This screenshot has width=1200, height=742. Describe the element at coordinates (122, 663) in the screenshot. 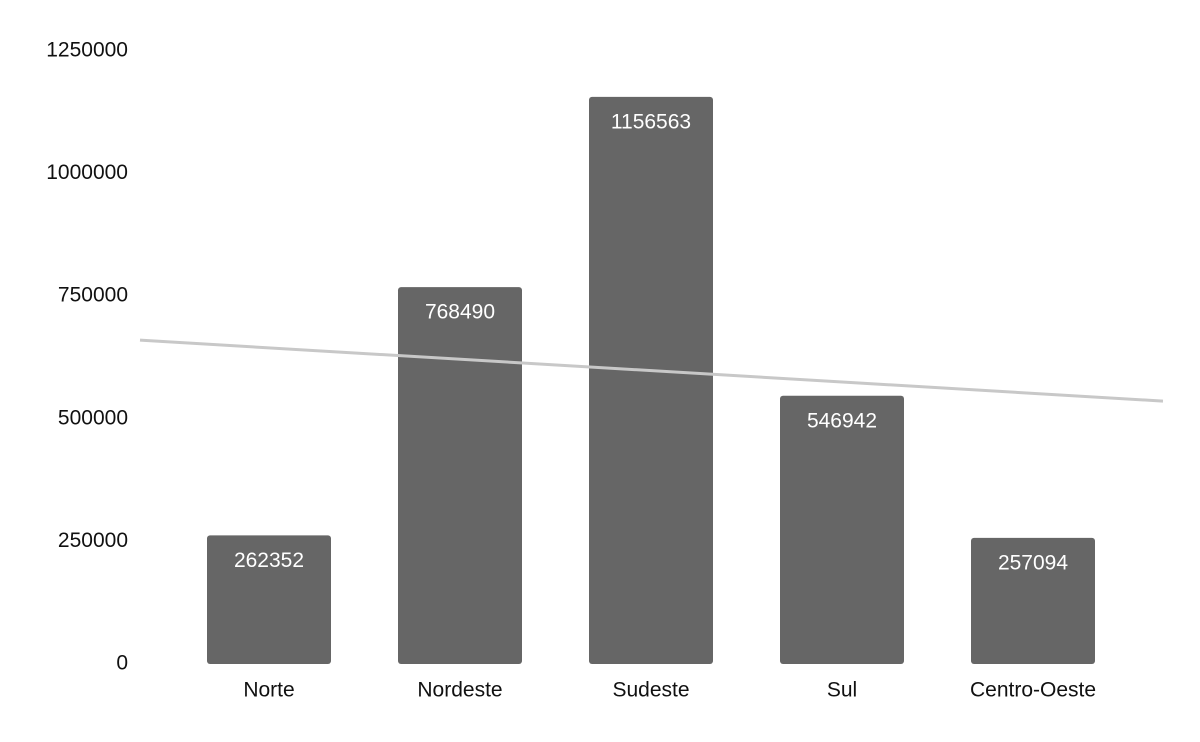

I see `y-tick-label: 0` at that location.